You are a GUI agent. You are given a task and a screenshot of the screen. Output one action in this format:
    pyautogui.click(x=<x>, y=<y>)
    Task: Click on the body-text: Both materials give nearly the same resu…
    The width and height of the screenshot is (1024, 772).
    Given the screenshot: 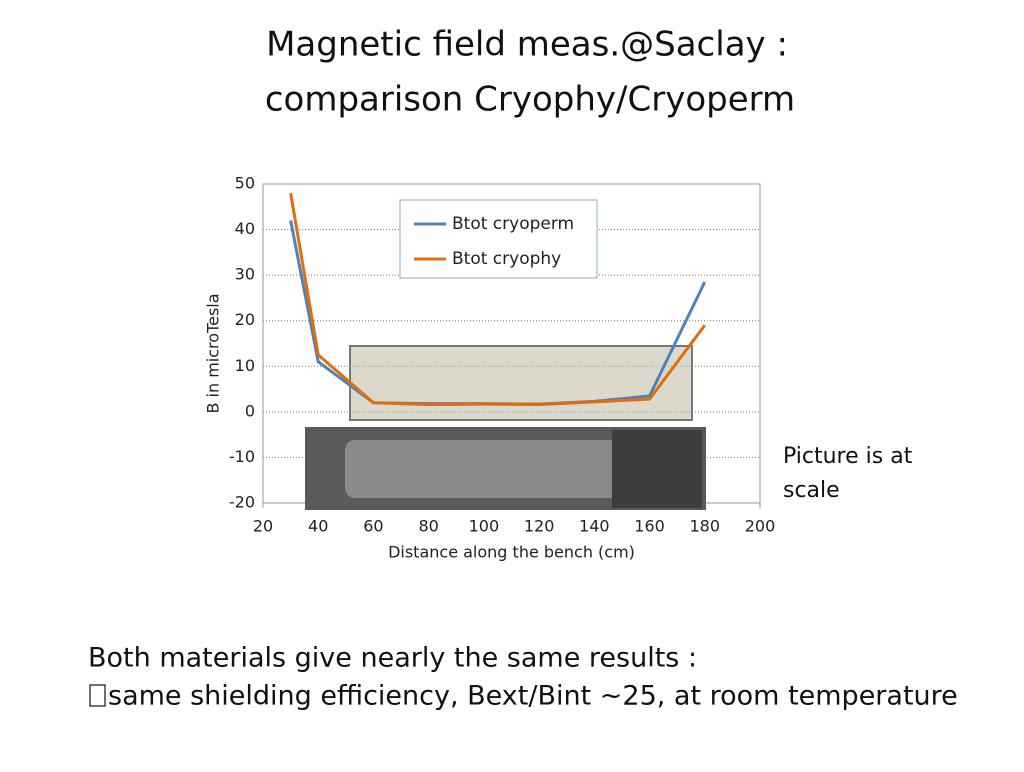 What is the action you would take?
    pyautogui.click(x=392, y=658)
    